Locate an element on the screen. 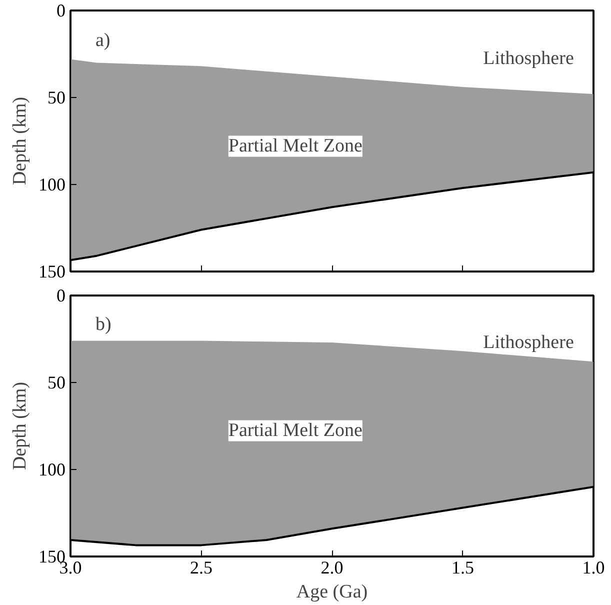  x-tick-label: 1.5 is located at coordinates (463, 568).